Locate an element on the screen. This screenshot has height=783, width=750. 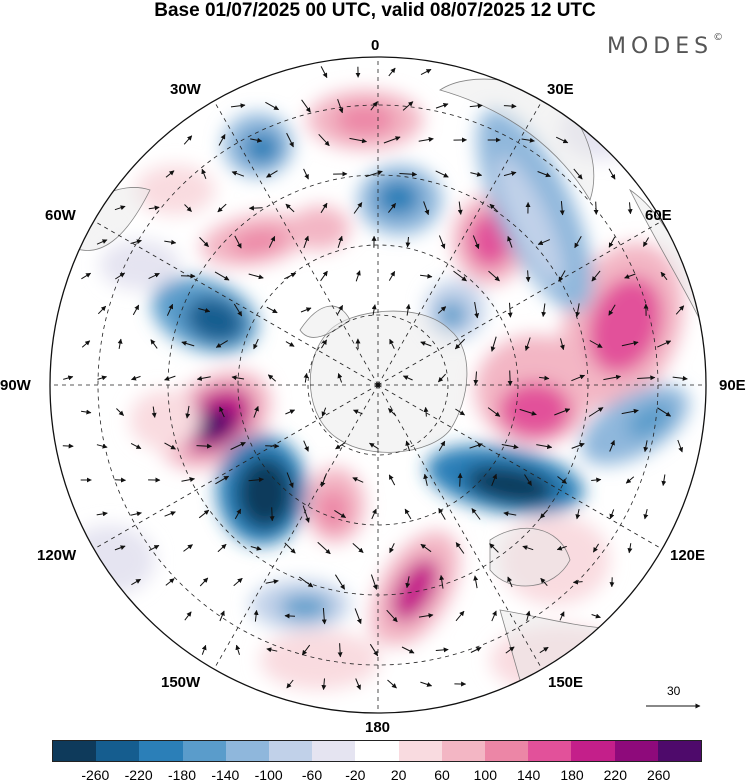
colorbar-tick-label: 260 is located at coordinates (658, 775).